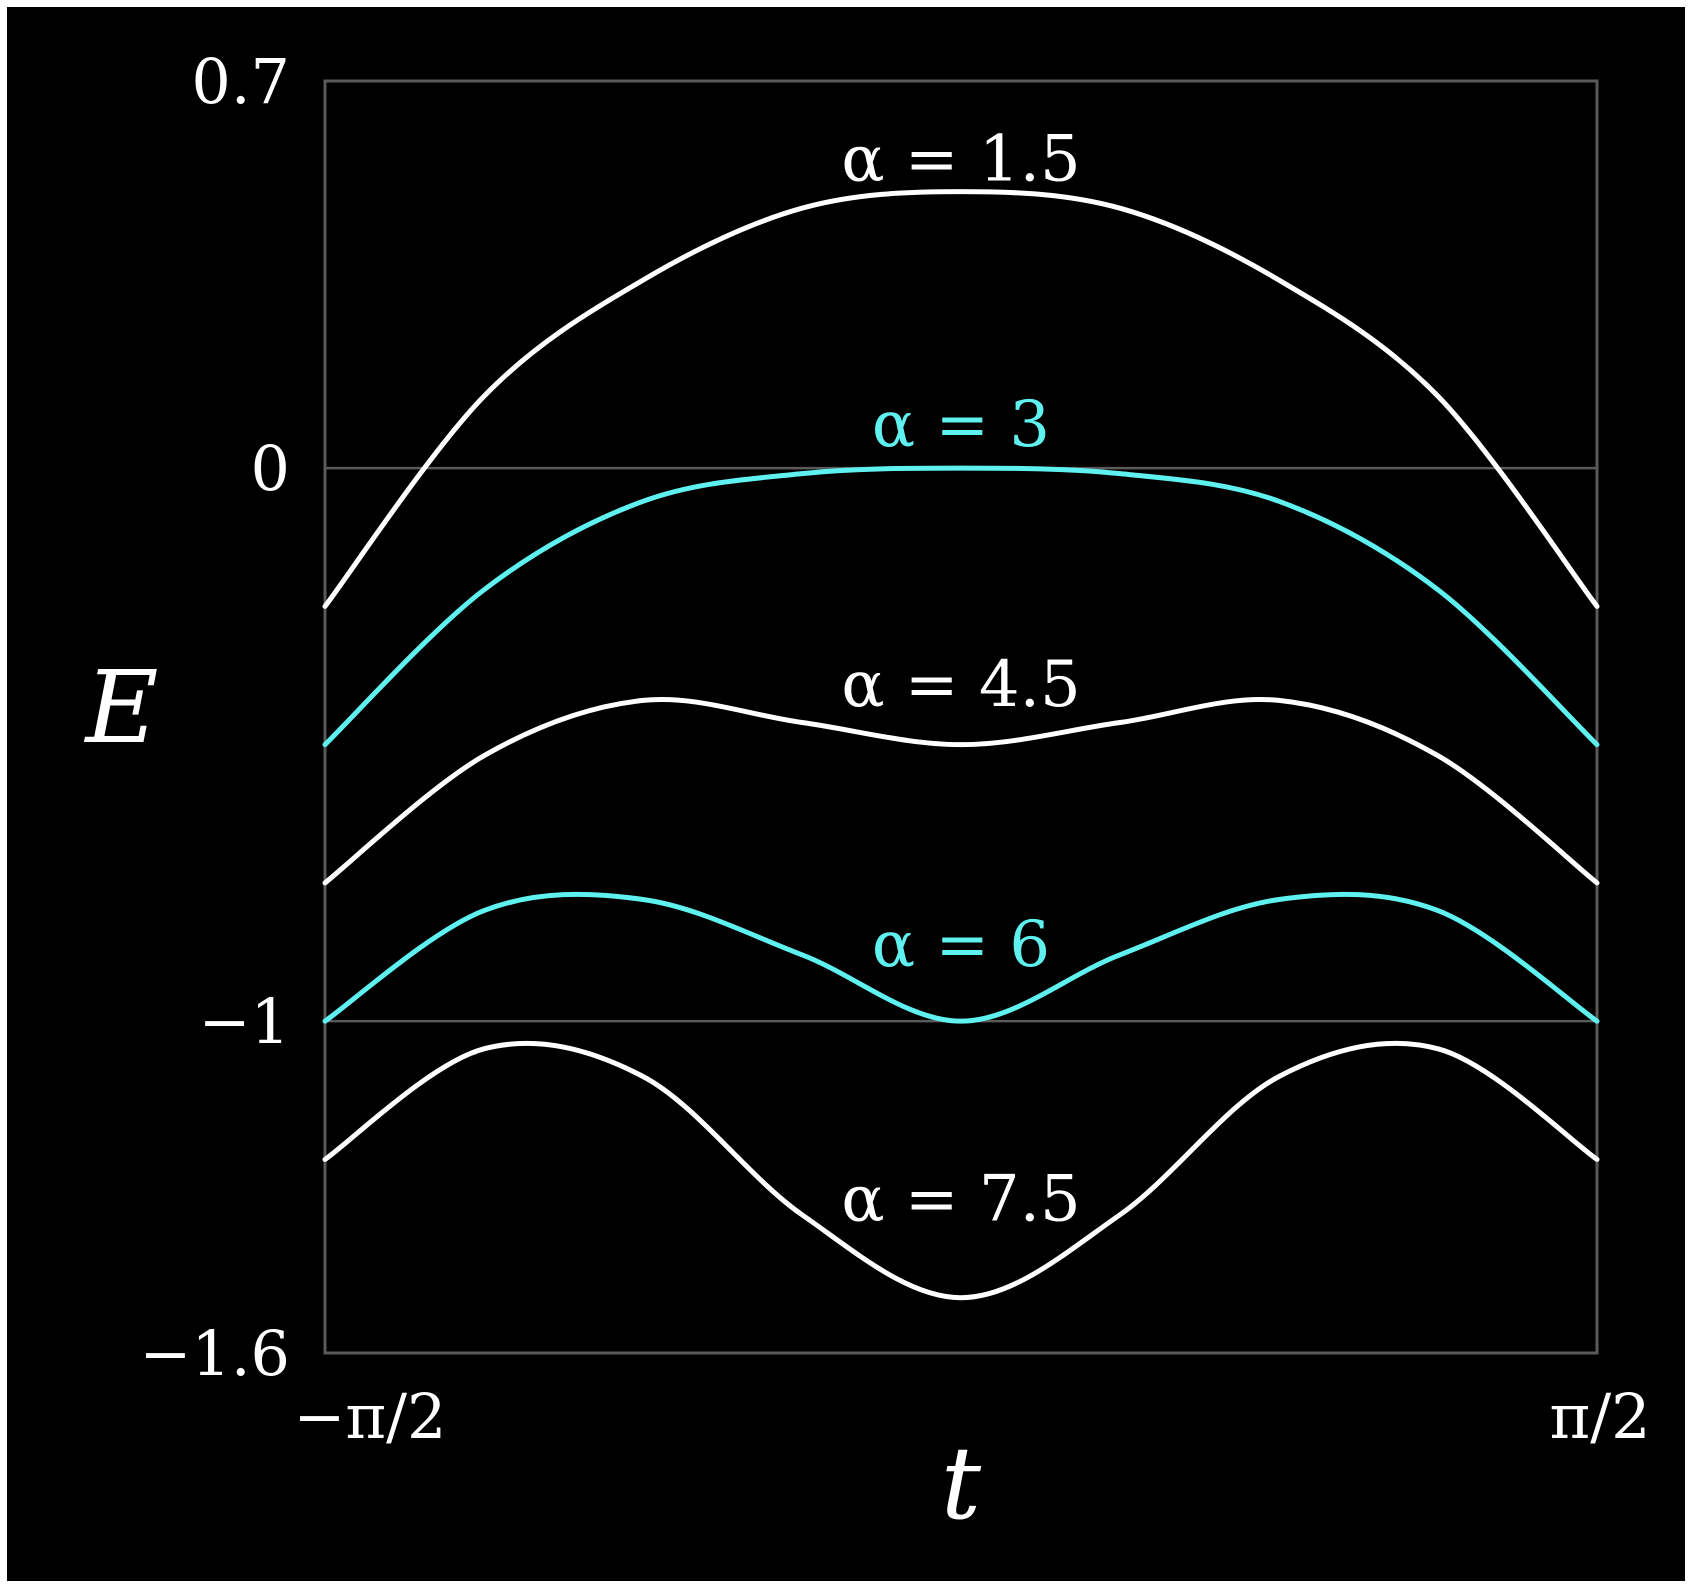 Image resolution: width=1692 pixels, height=1588 pixels. I want to click on x-tick-labels: −π/2 π/2, so click(971, 1416).